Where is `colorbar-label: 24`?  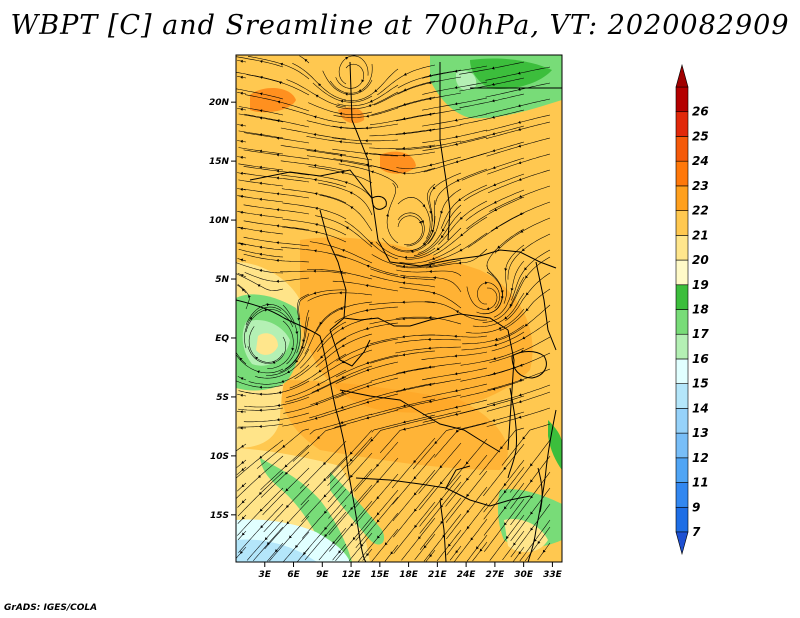 colorbar-label: 24 is located at coordinates (700, 161).